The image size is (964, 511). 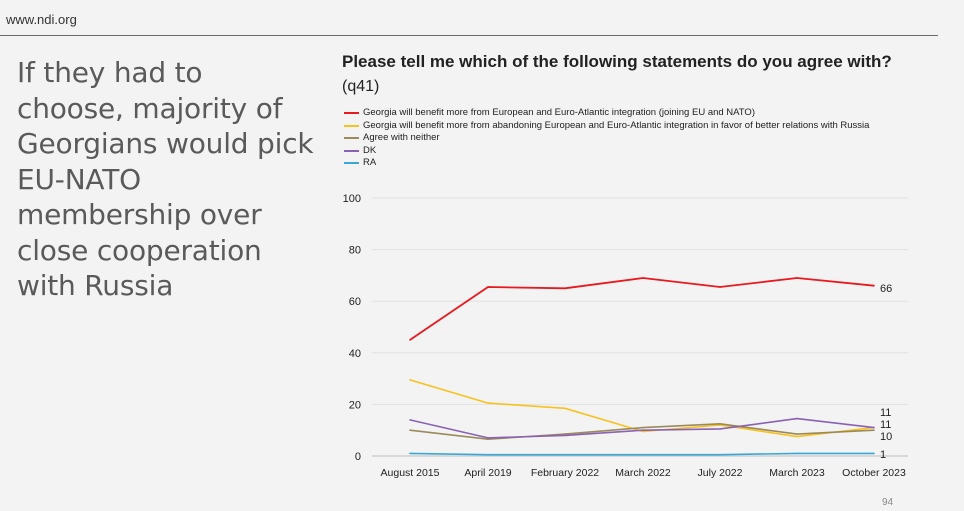 I want to click on y-tick-label: 40, so click(x=355, y=354).